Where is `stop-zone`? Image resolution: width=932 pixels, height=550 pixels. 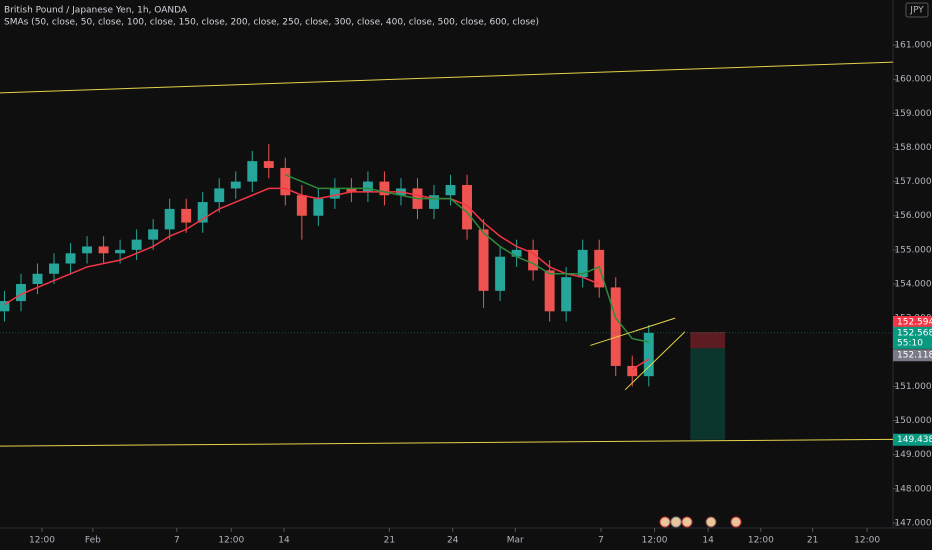 stop-zone is located at coordinates (708, 340).